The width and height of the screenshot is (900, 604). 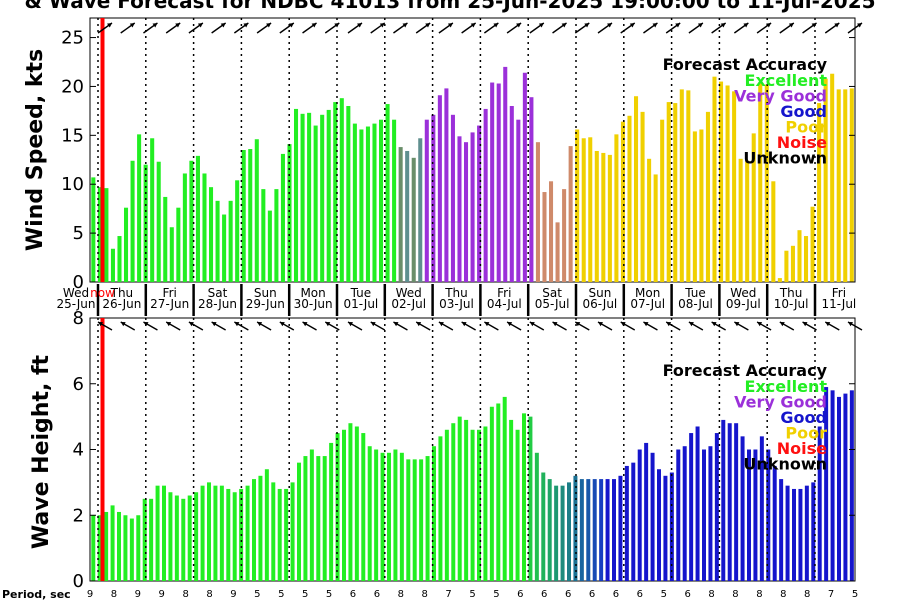 I want to click on day-date-label: 26-Jun, so click(x=121, y=304).